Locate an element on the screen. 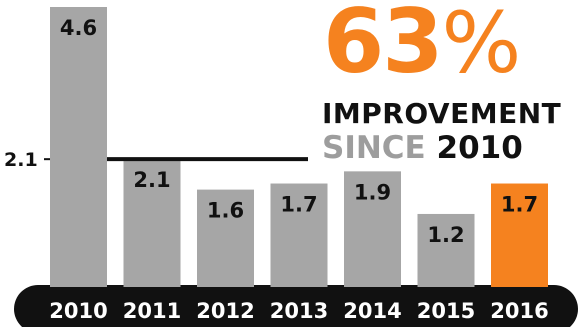 The width and height of the screenshot is (578, 331). data-label-2011: 2.1 is located at coordinates (151, 180).